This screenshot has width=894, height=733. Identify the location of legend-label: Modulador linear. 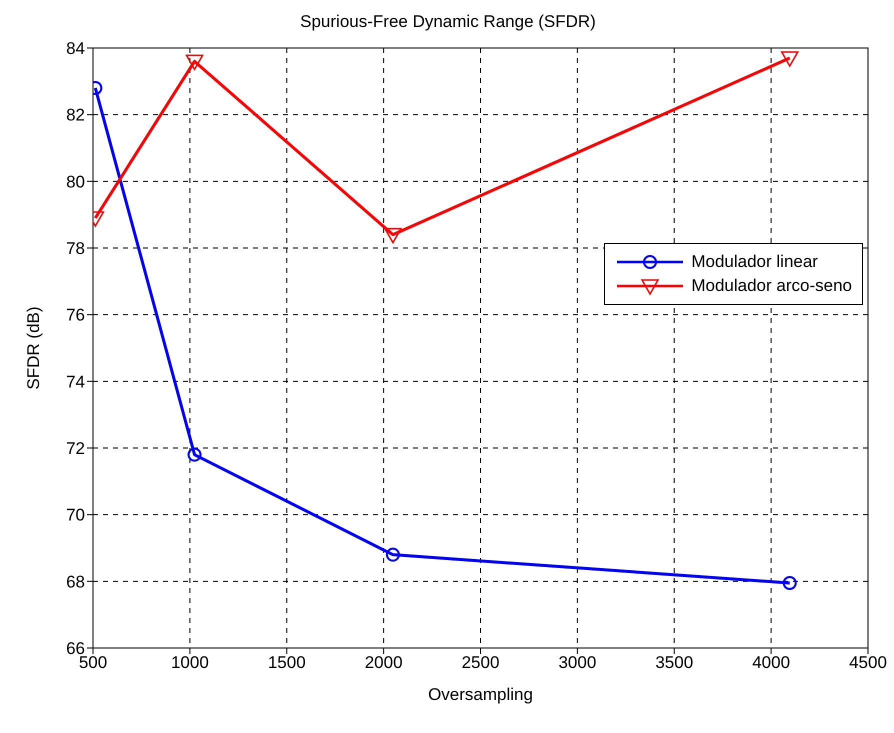
(754, 262).